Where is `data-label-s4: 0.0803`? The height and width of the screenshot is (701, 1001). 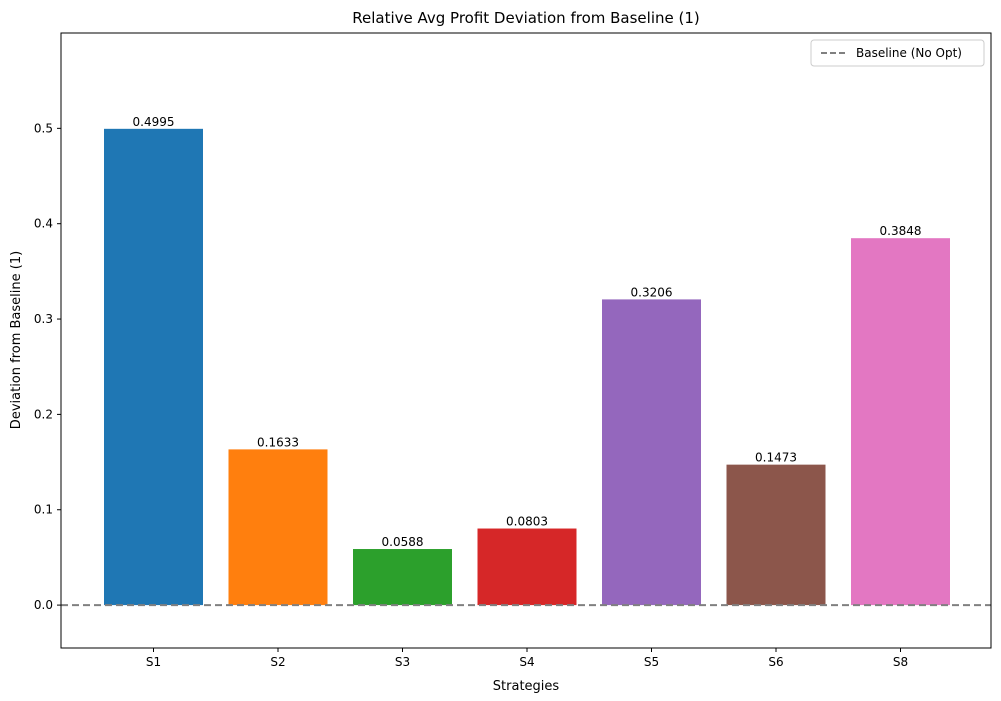
data-label-s4: 0.0803 is located at coordinates (527, 522).